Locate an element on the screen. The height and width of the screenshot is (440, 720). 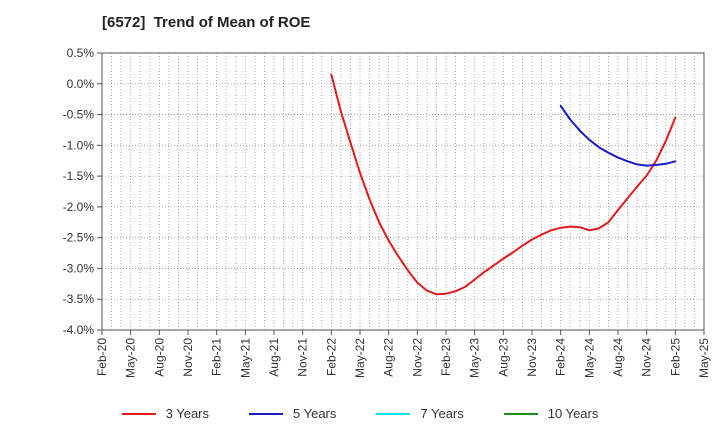
y-tick-label: 0.0% is located at coordinates (81, 84).